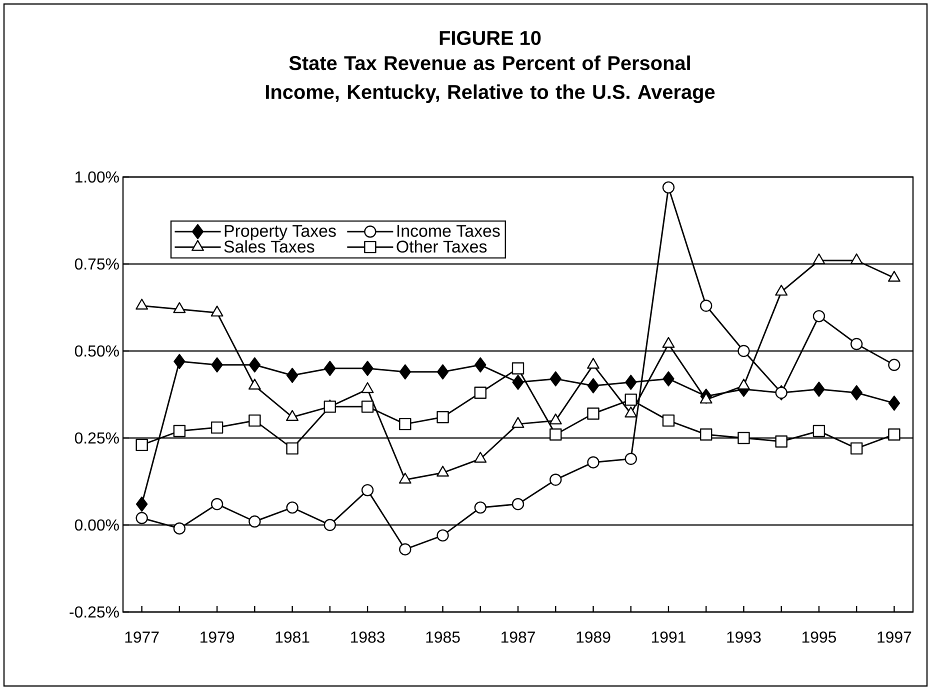  Describe the element at coordinates (518, 637) in the screenshot. I see `x-tick-label: 1987` at that location.